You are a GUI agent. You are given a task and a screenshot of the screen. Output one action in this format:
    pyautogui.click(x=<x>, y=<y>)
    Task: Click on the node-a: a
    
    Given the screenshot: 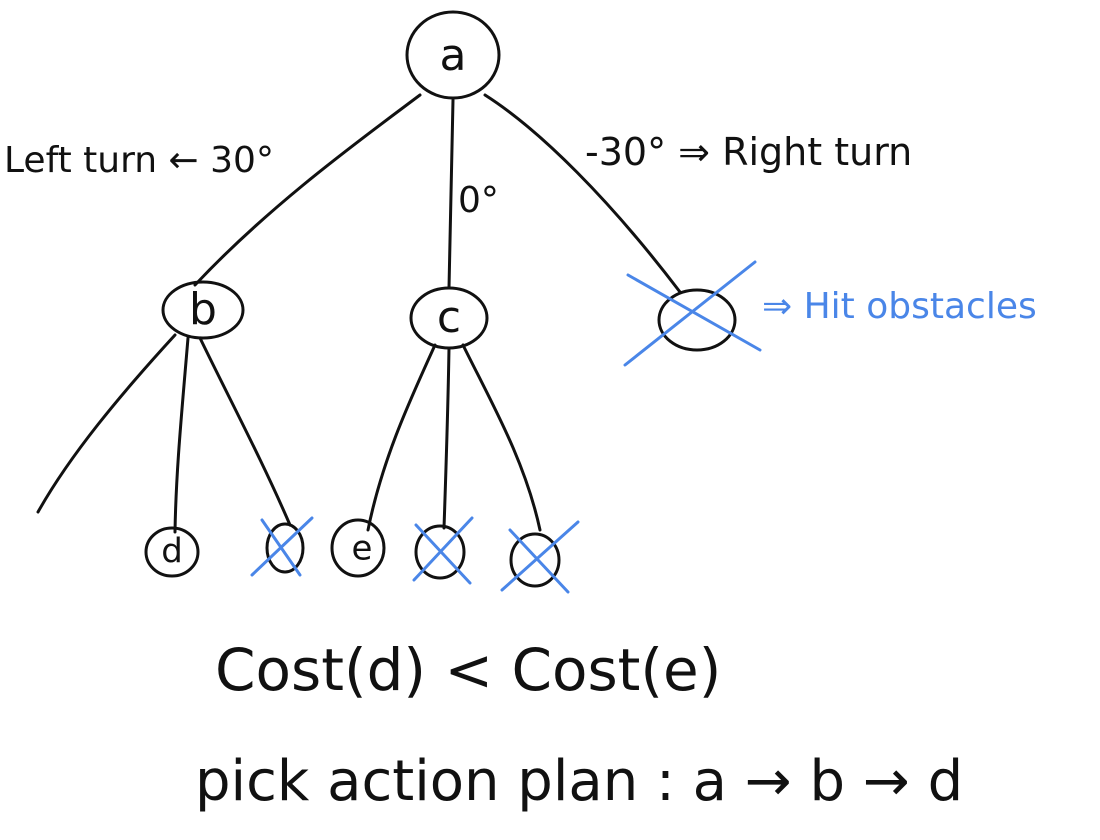 What is the action you would take?
    pyautogui.click(x=453, y=55)
    